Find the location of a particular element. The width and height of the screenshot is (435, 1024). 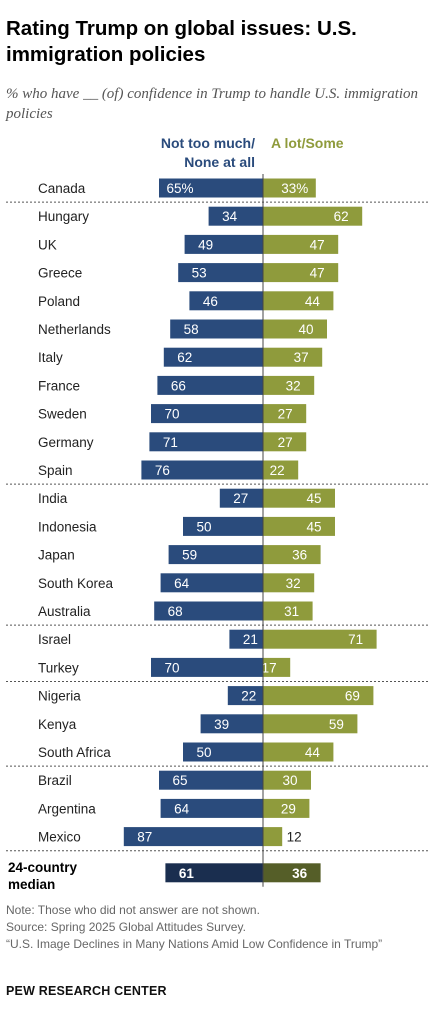

value-label-no-confidence: 59 is located at coordinates (189, 555).